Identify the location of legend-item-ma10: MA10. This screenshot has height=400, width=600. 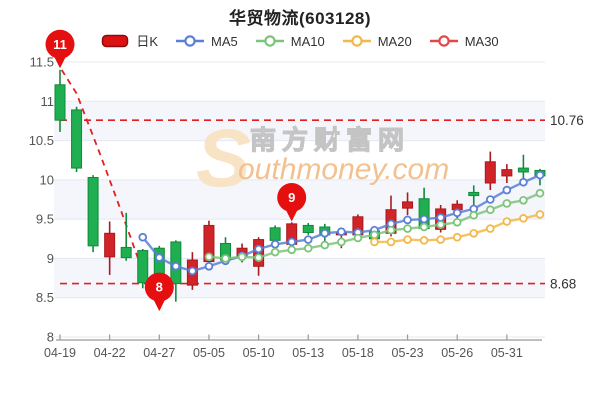
(290, 41).